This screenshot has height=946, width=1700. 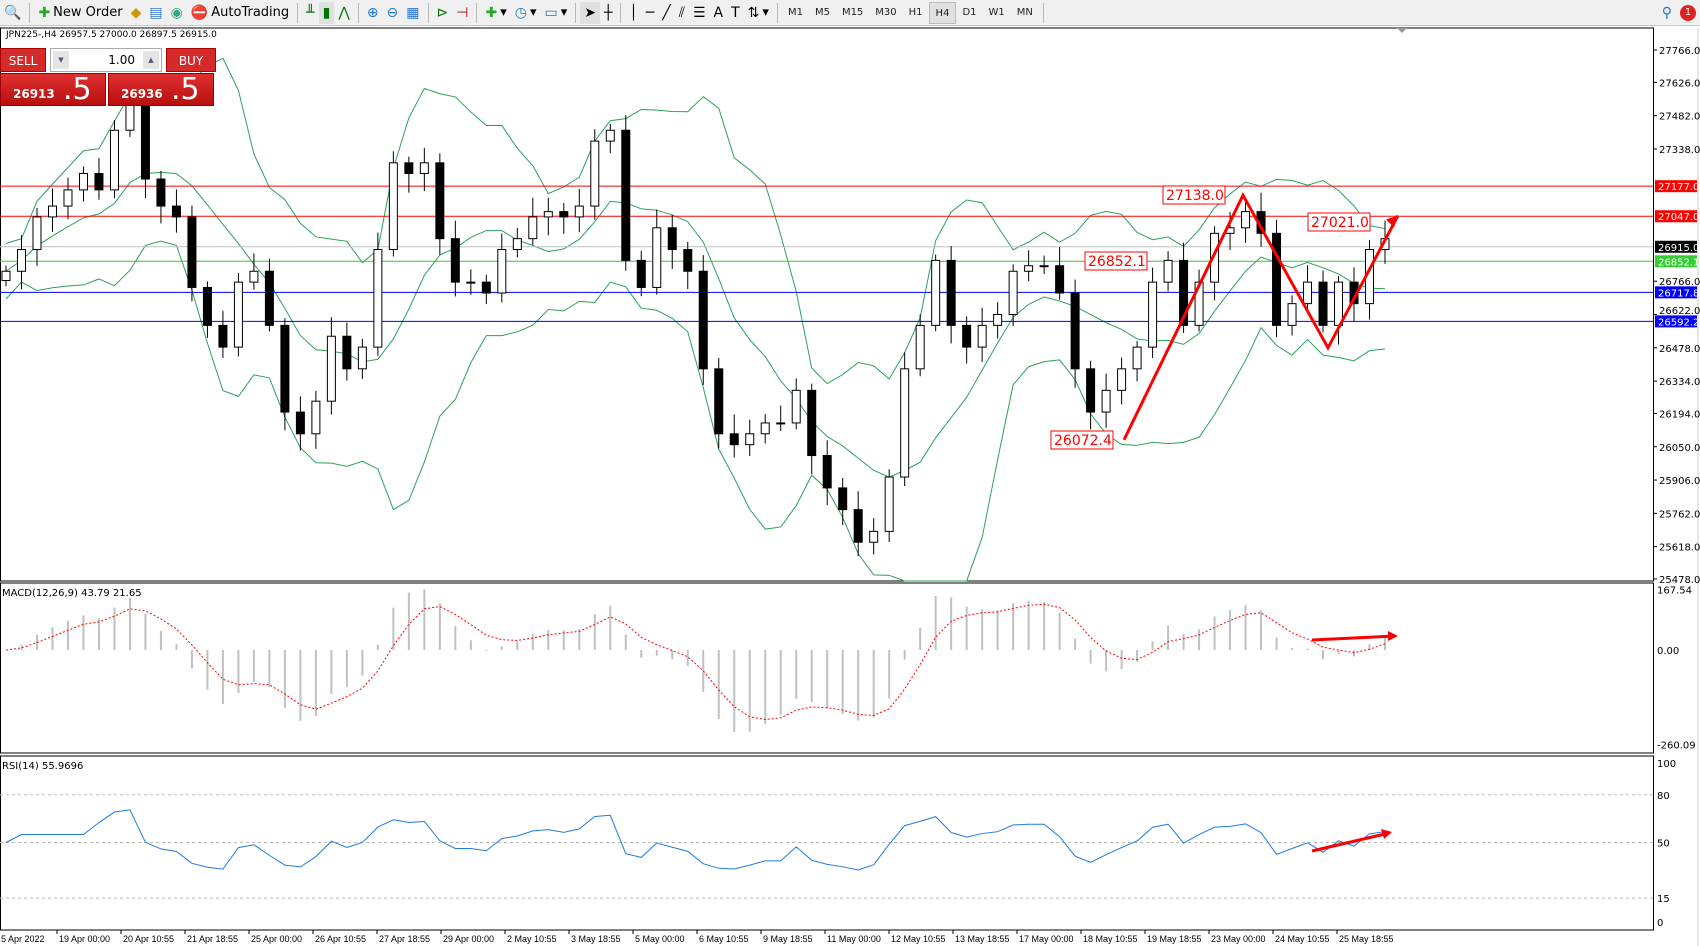 I want to click on sell-price-button: 26913 .5, so click(x=53, y=89).